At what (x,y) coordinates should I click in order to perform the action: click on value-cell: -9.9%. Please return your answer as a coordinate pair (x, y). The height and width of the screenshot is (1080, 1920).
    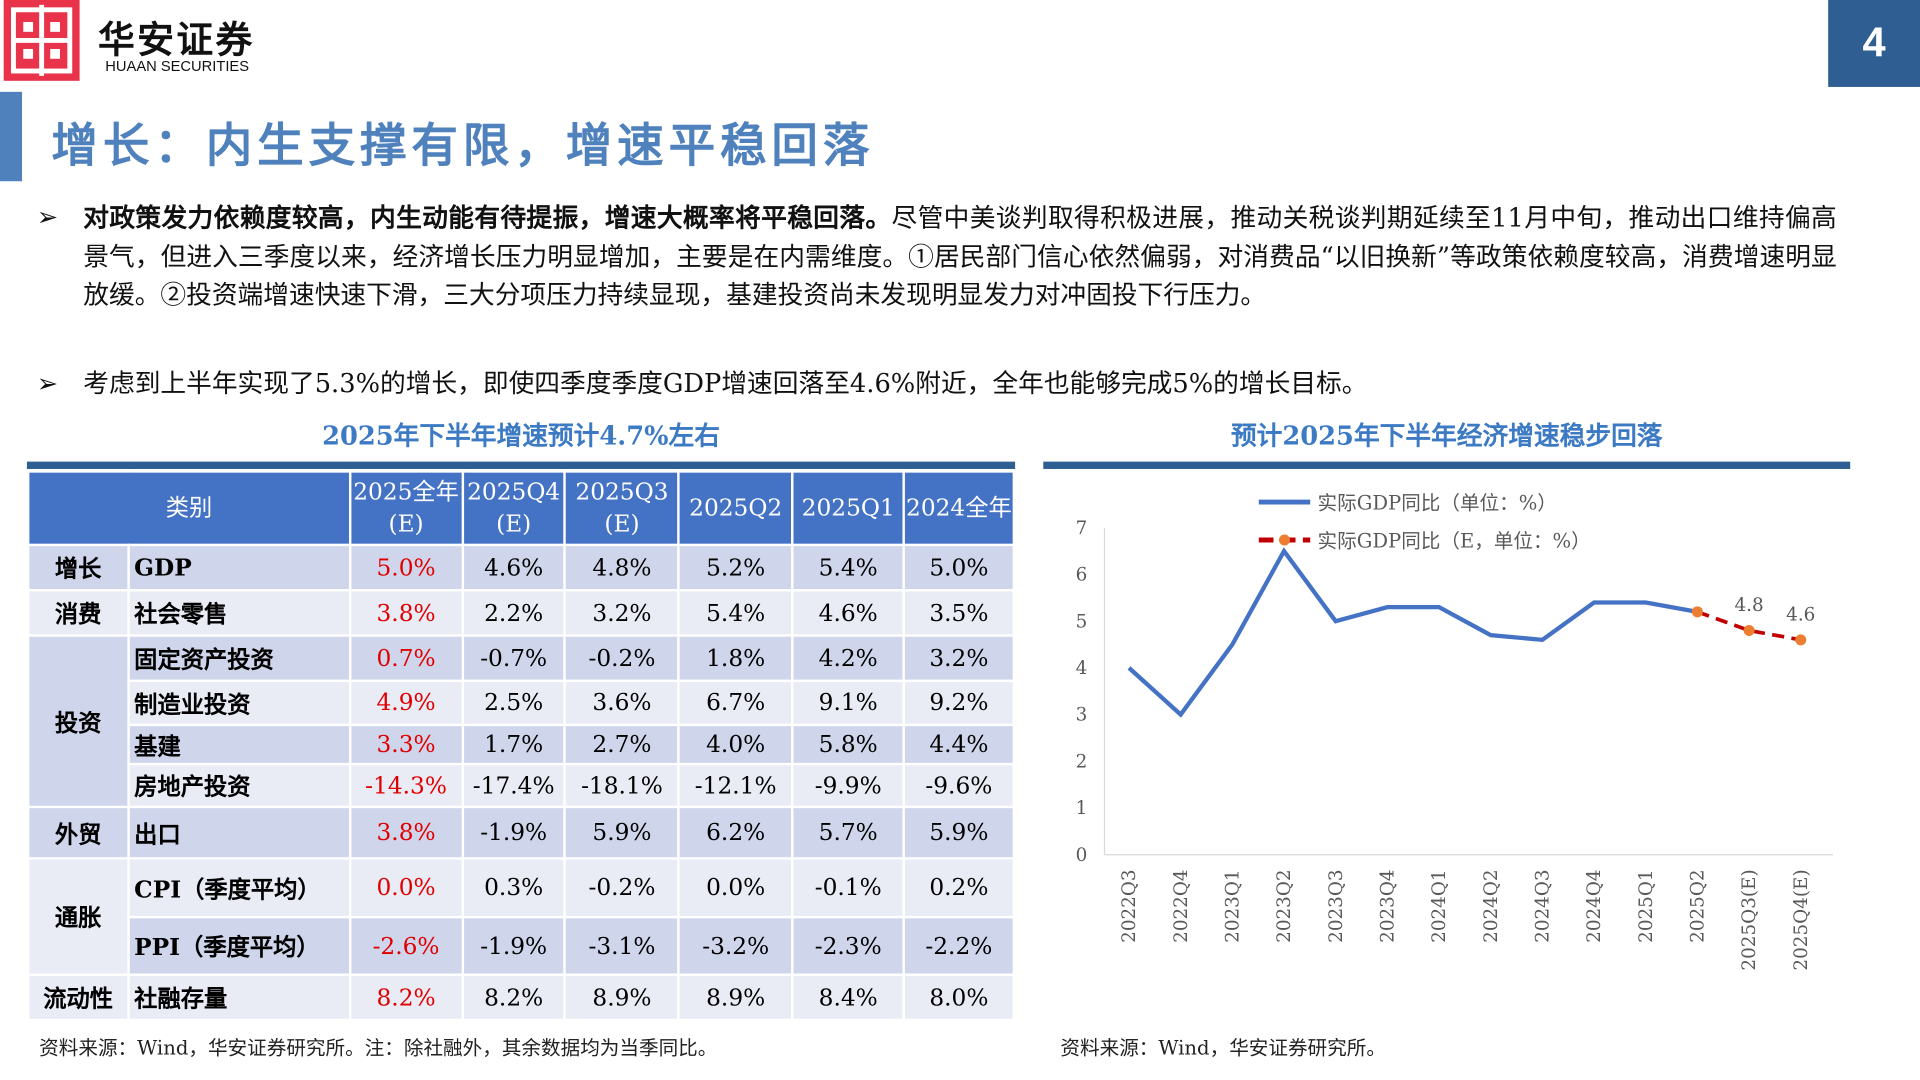
    Looking at the image, I should click on (848, 785).